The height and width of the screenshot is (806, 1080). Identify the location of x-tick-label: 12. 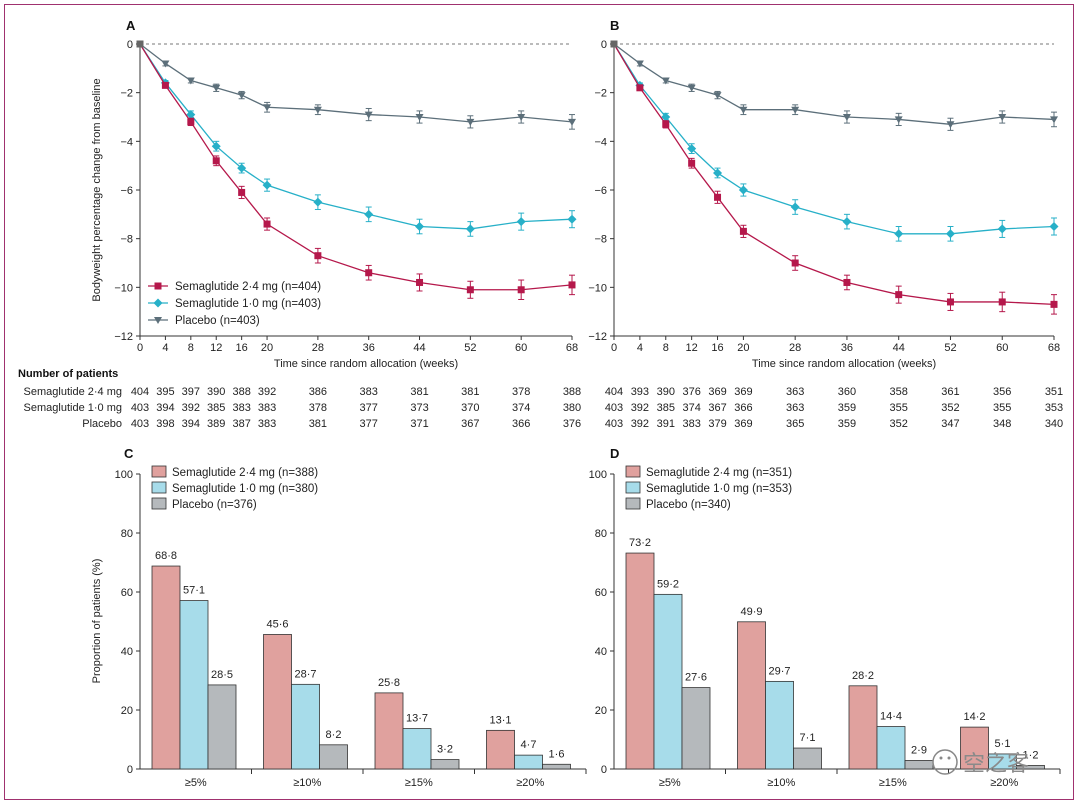
(692, 348).